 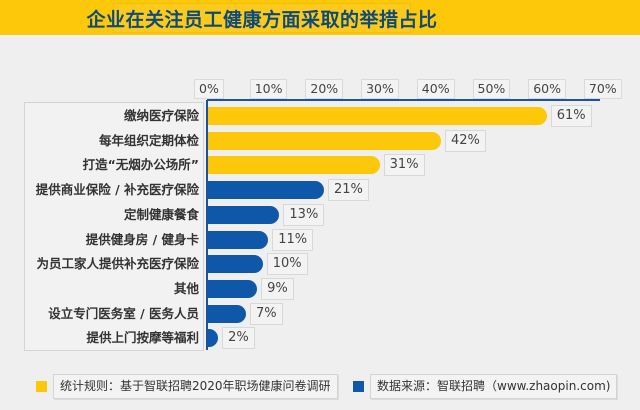 What do you see at coordinates (142, 239) in the screenshot?
I see `category-label: 提供健身房 / 健身卡` at bounding box center [142, 239].